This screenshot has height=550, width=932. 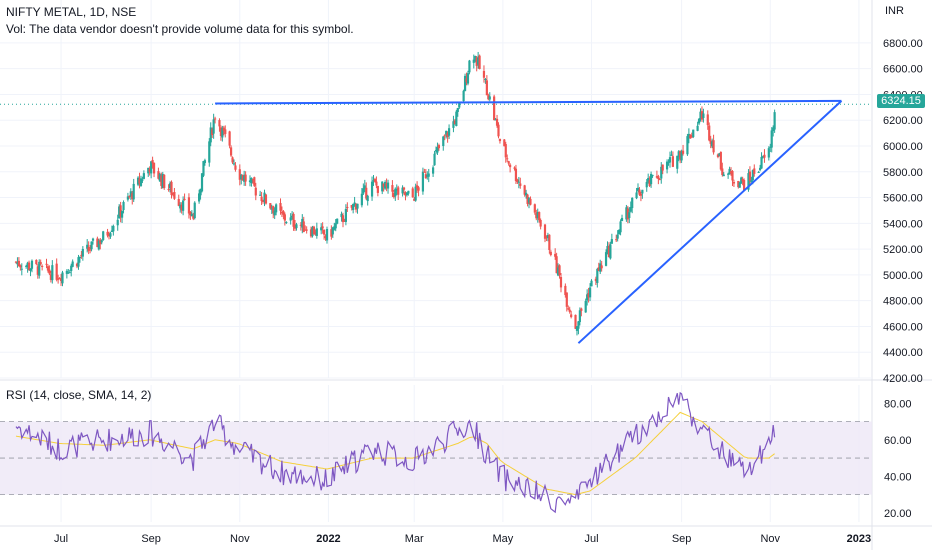 What do you see at coordinates (414, 539) in the screenshot?
I see `time-tick-label: Mar` at bounding box center [414, 539].